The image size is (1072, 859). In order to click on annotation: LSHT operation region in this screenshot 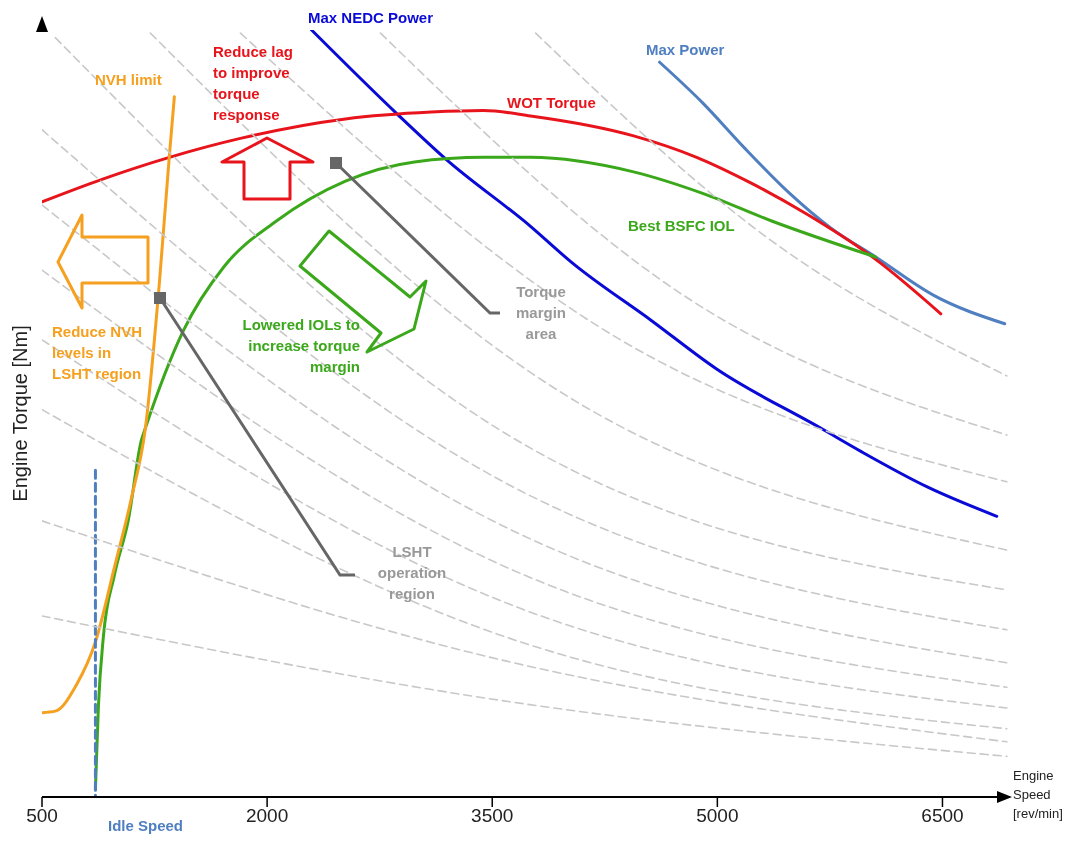, I will do `click(412, 572)`.